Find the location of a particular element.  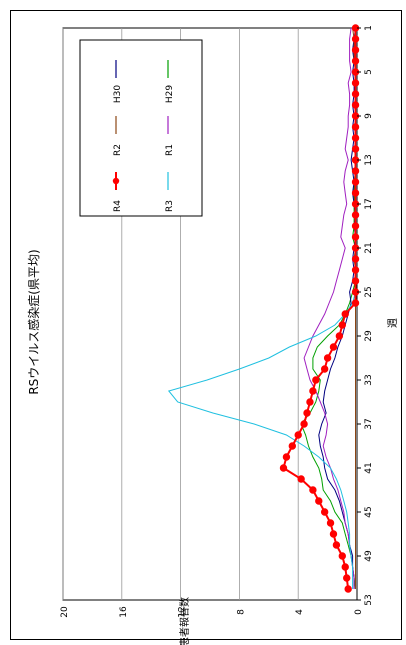

x-tick-label: 1 is located at coordinates (369, 28).